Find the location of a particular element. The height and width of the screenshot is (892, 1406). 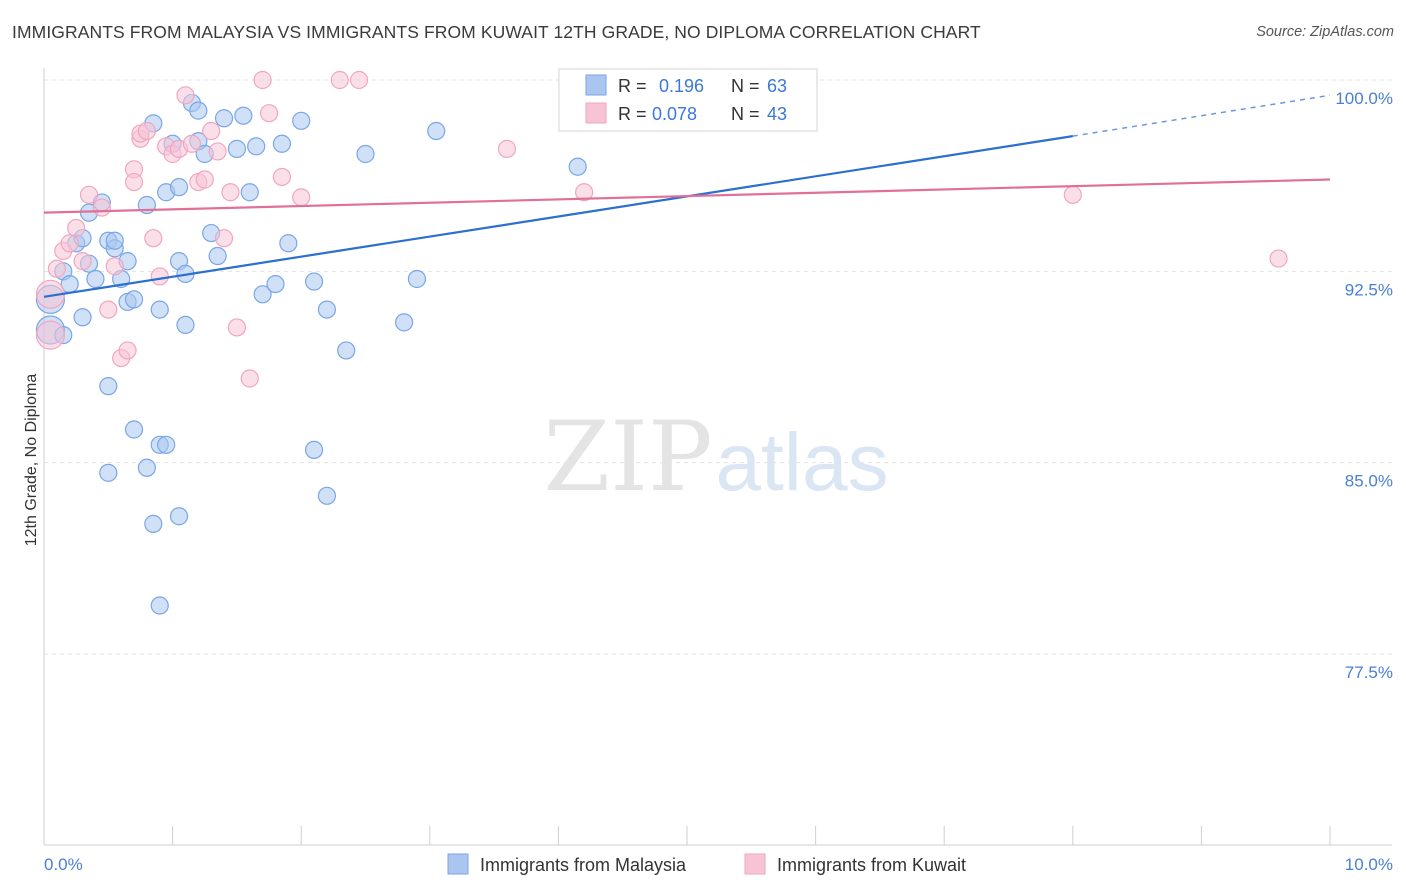

legend-n-value-1: 63 is located at coordinates (777, 86).